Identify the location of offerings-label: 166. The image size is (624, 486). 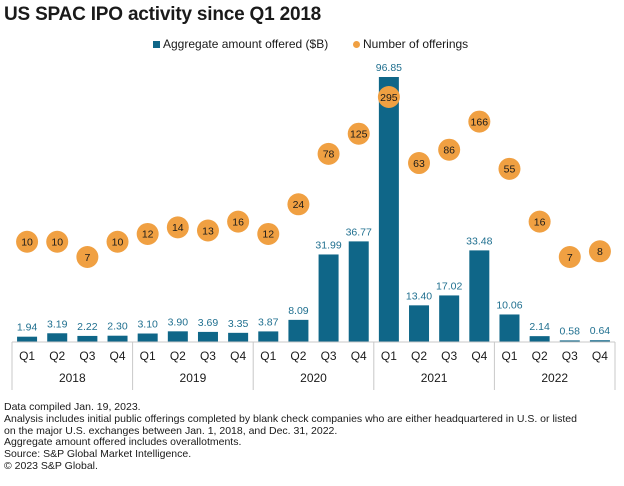
(480, 122).